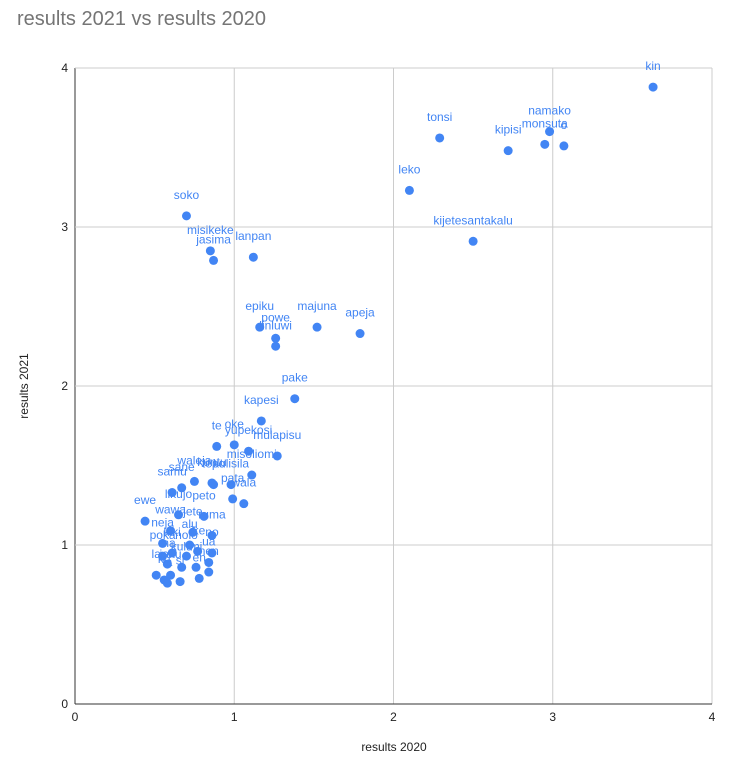 This screenshot has width=742, height=764. I want to click on chart-title: results 2021 vs results 2020, so click(142, 19).